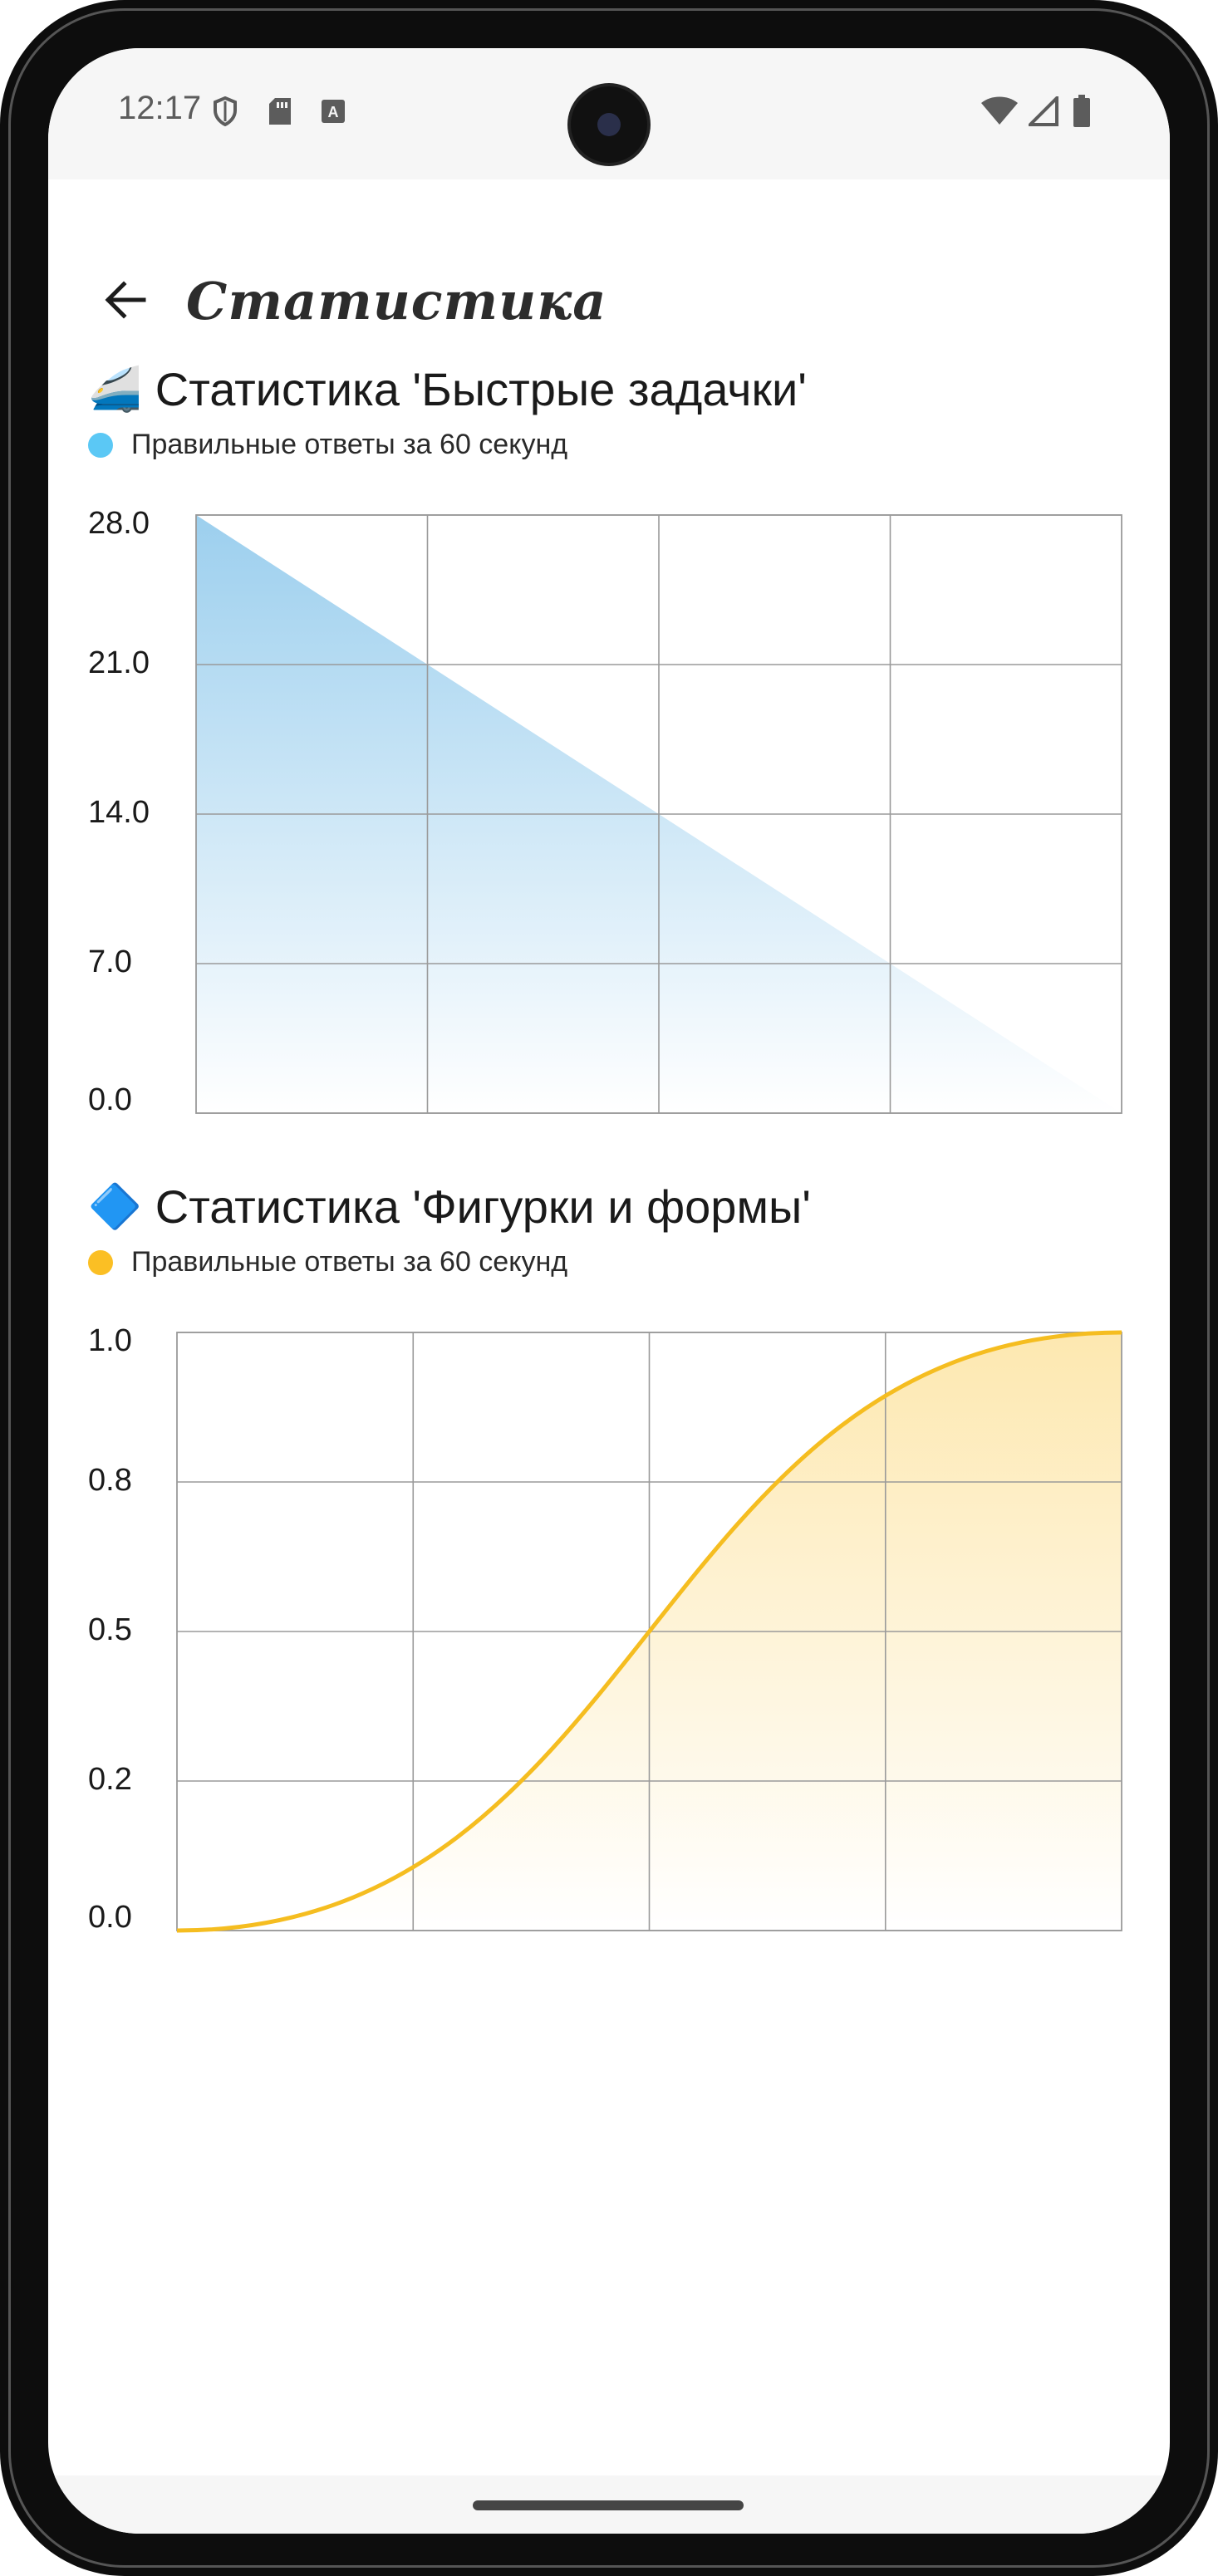 Image resolution: width=1218 pixels, height=2576 pixels. I want to click on svg-text: A, so click(333, 112).